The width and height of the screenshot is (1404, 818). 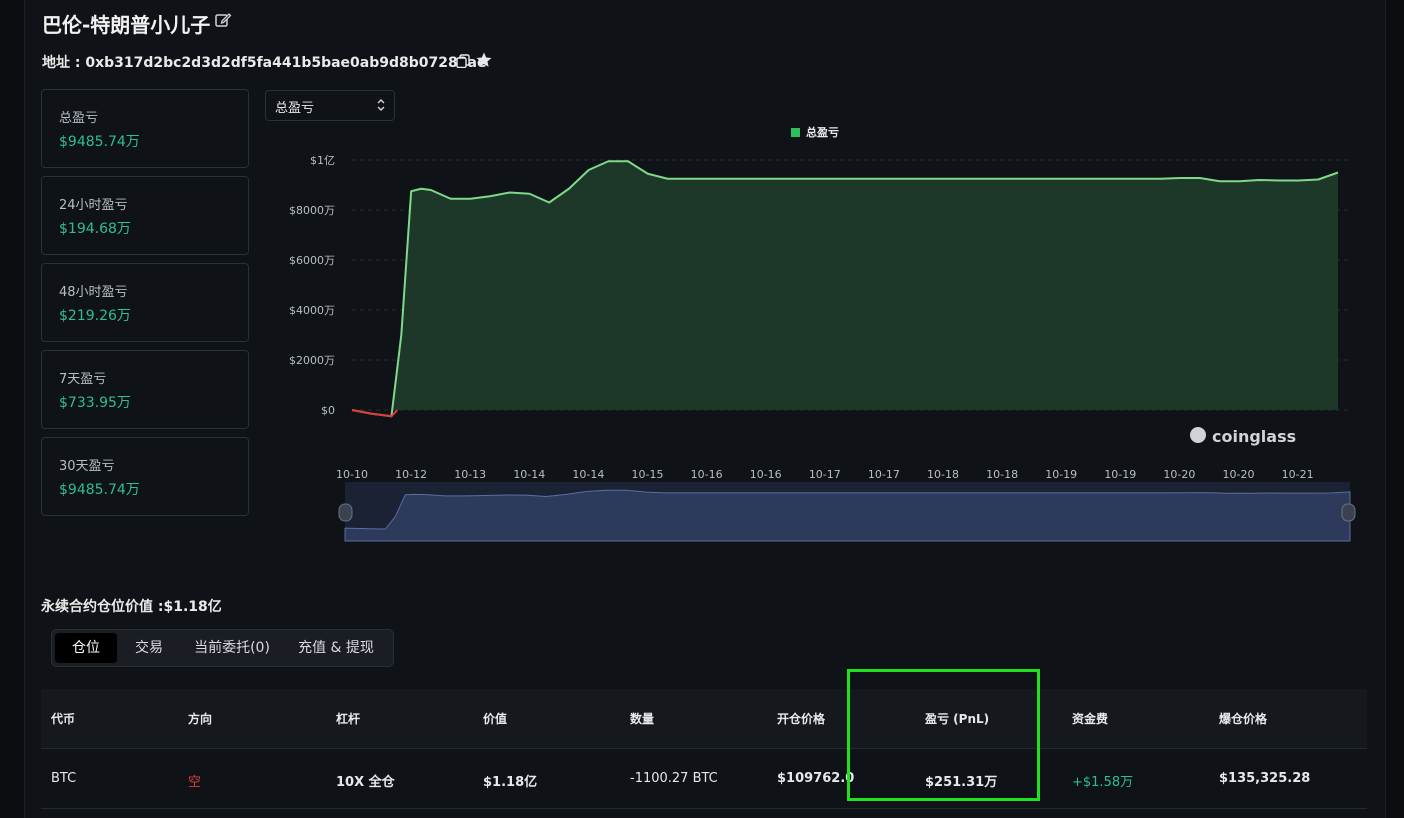 I want to click on col-leverage: 杠杆, so click(x=348, y=719).